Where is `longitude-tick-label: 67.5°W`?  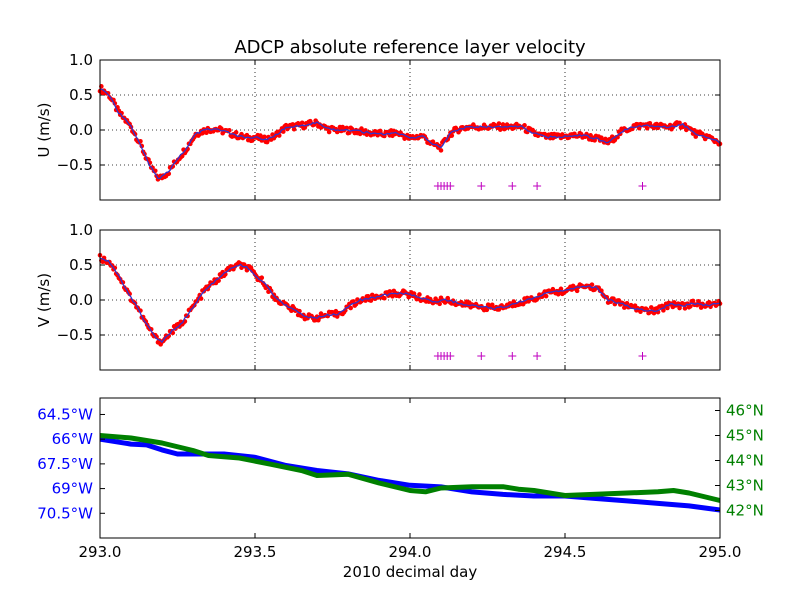 longitude-tick-label: 67.5°W is located at coordinates (65, 464).